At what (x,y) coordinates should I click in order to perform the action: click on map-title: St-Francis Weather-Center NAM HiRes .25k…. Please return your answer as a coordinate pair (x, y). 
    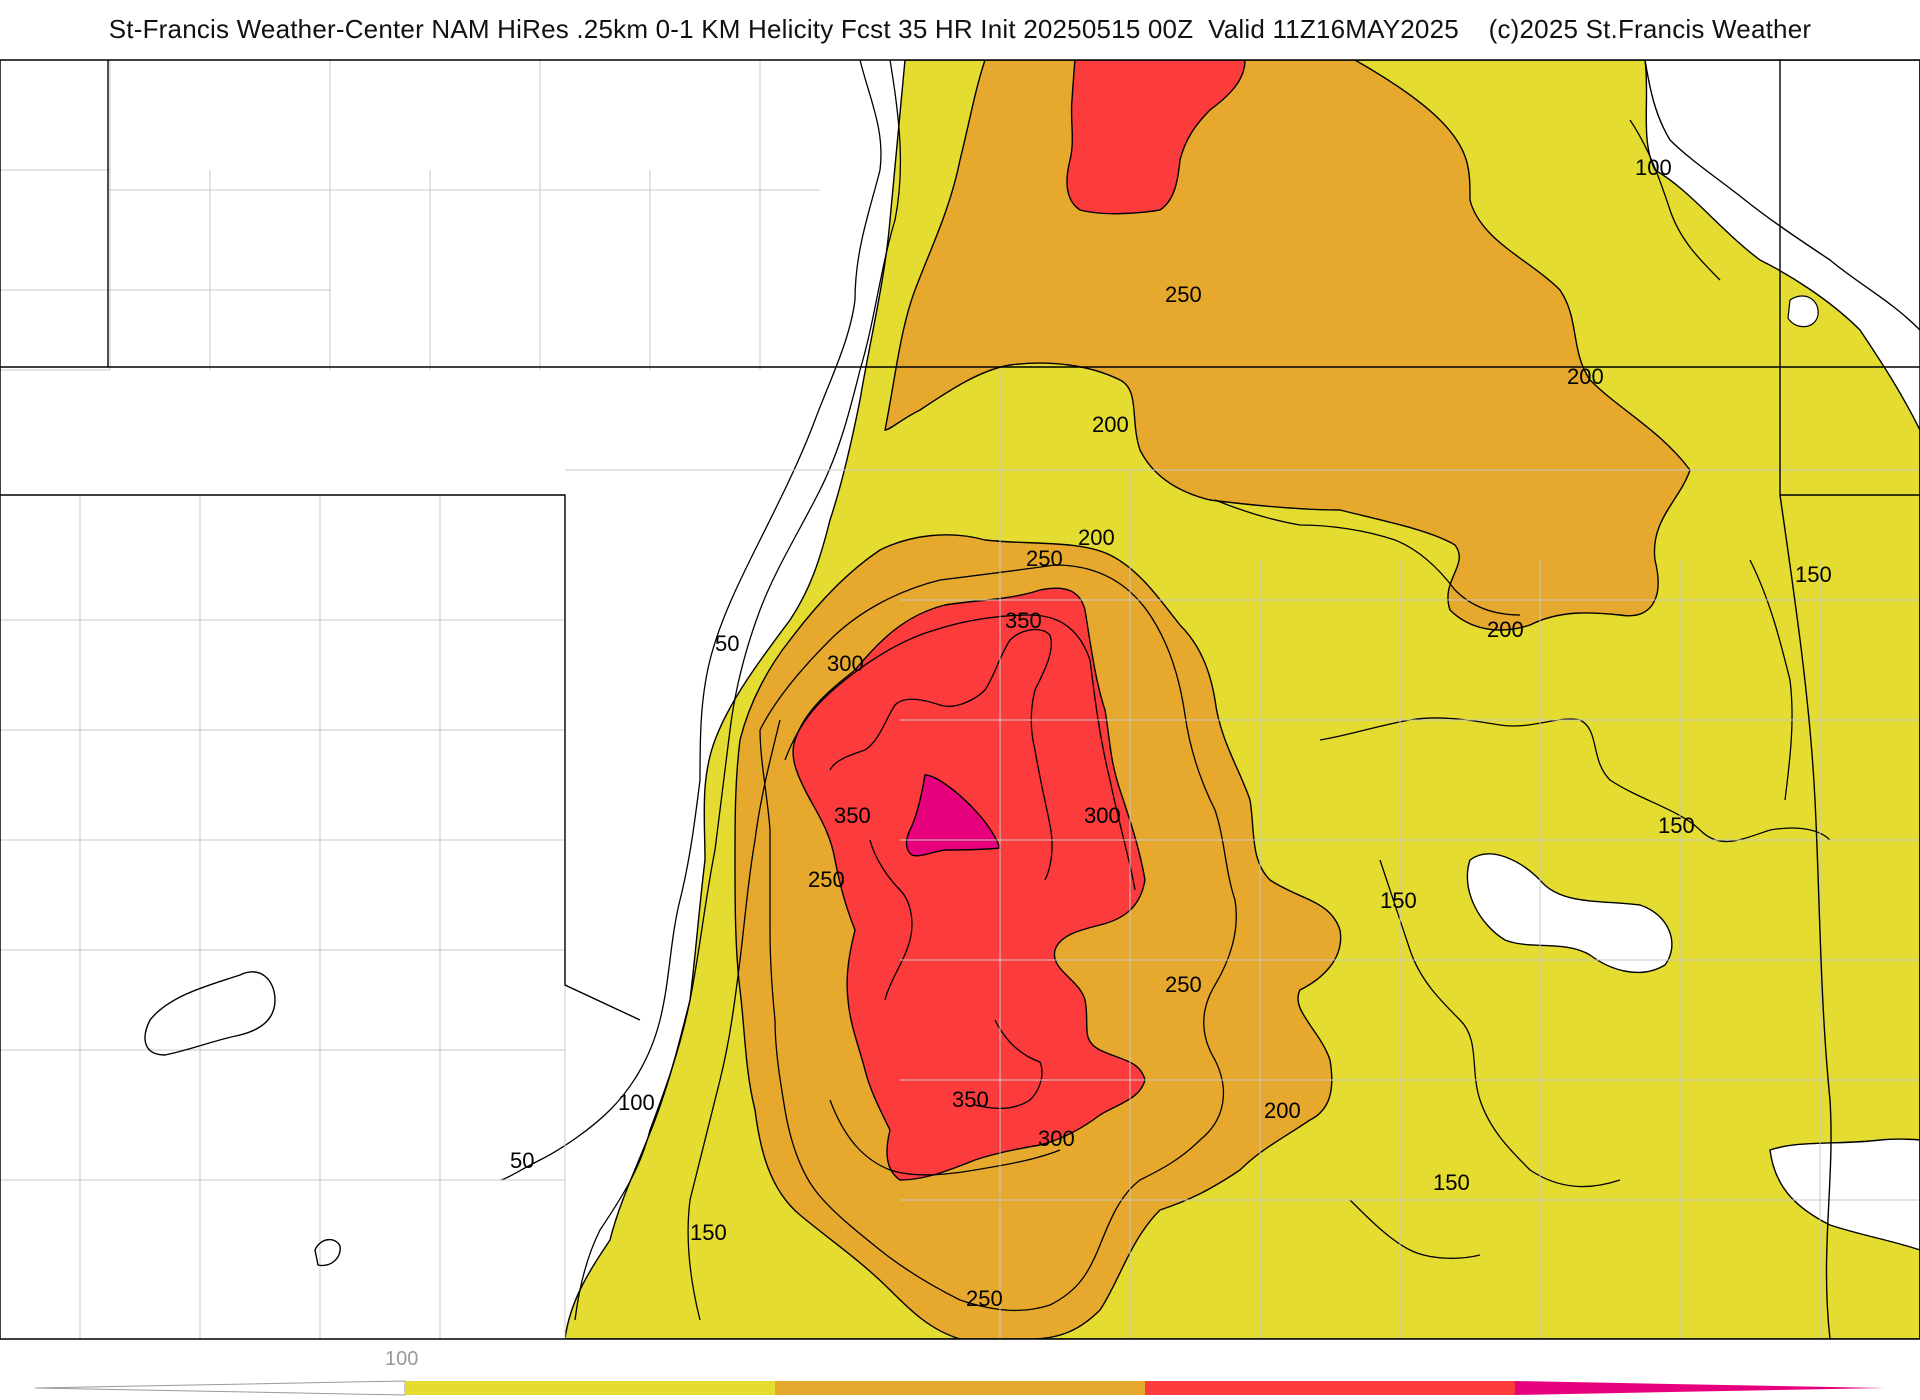
    Looking at the image, I should click on (960, 29).